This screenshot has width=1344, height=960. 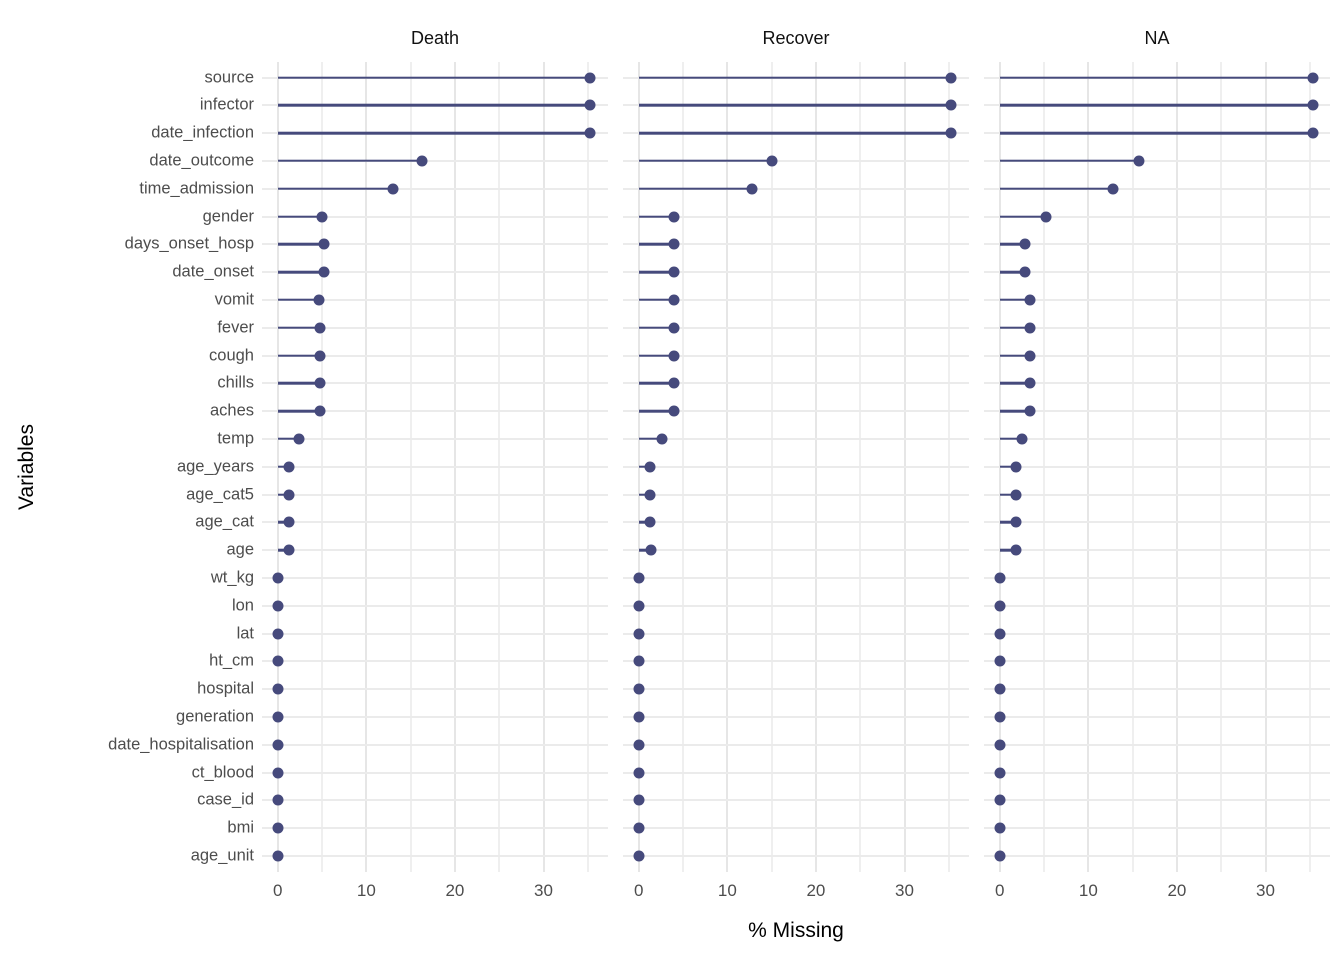 I want to click on x-tick-death-0: 0, so click(x=278, y=890).